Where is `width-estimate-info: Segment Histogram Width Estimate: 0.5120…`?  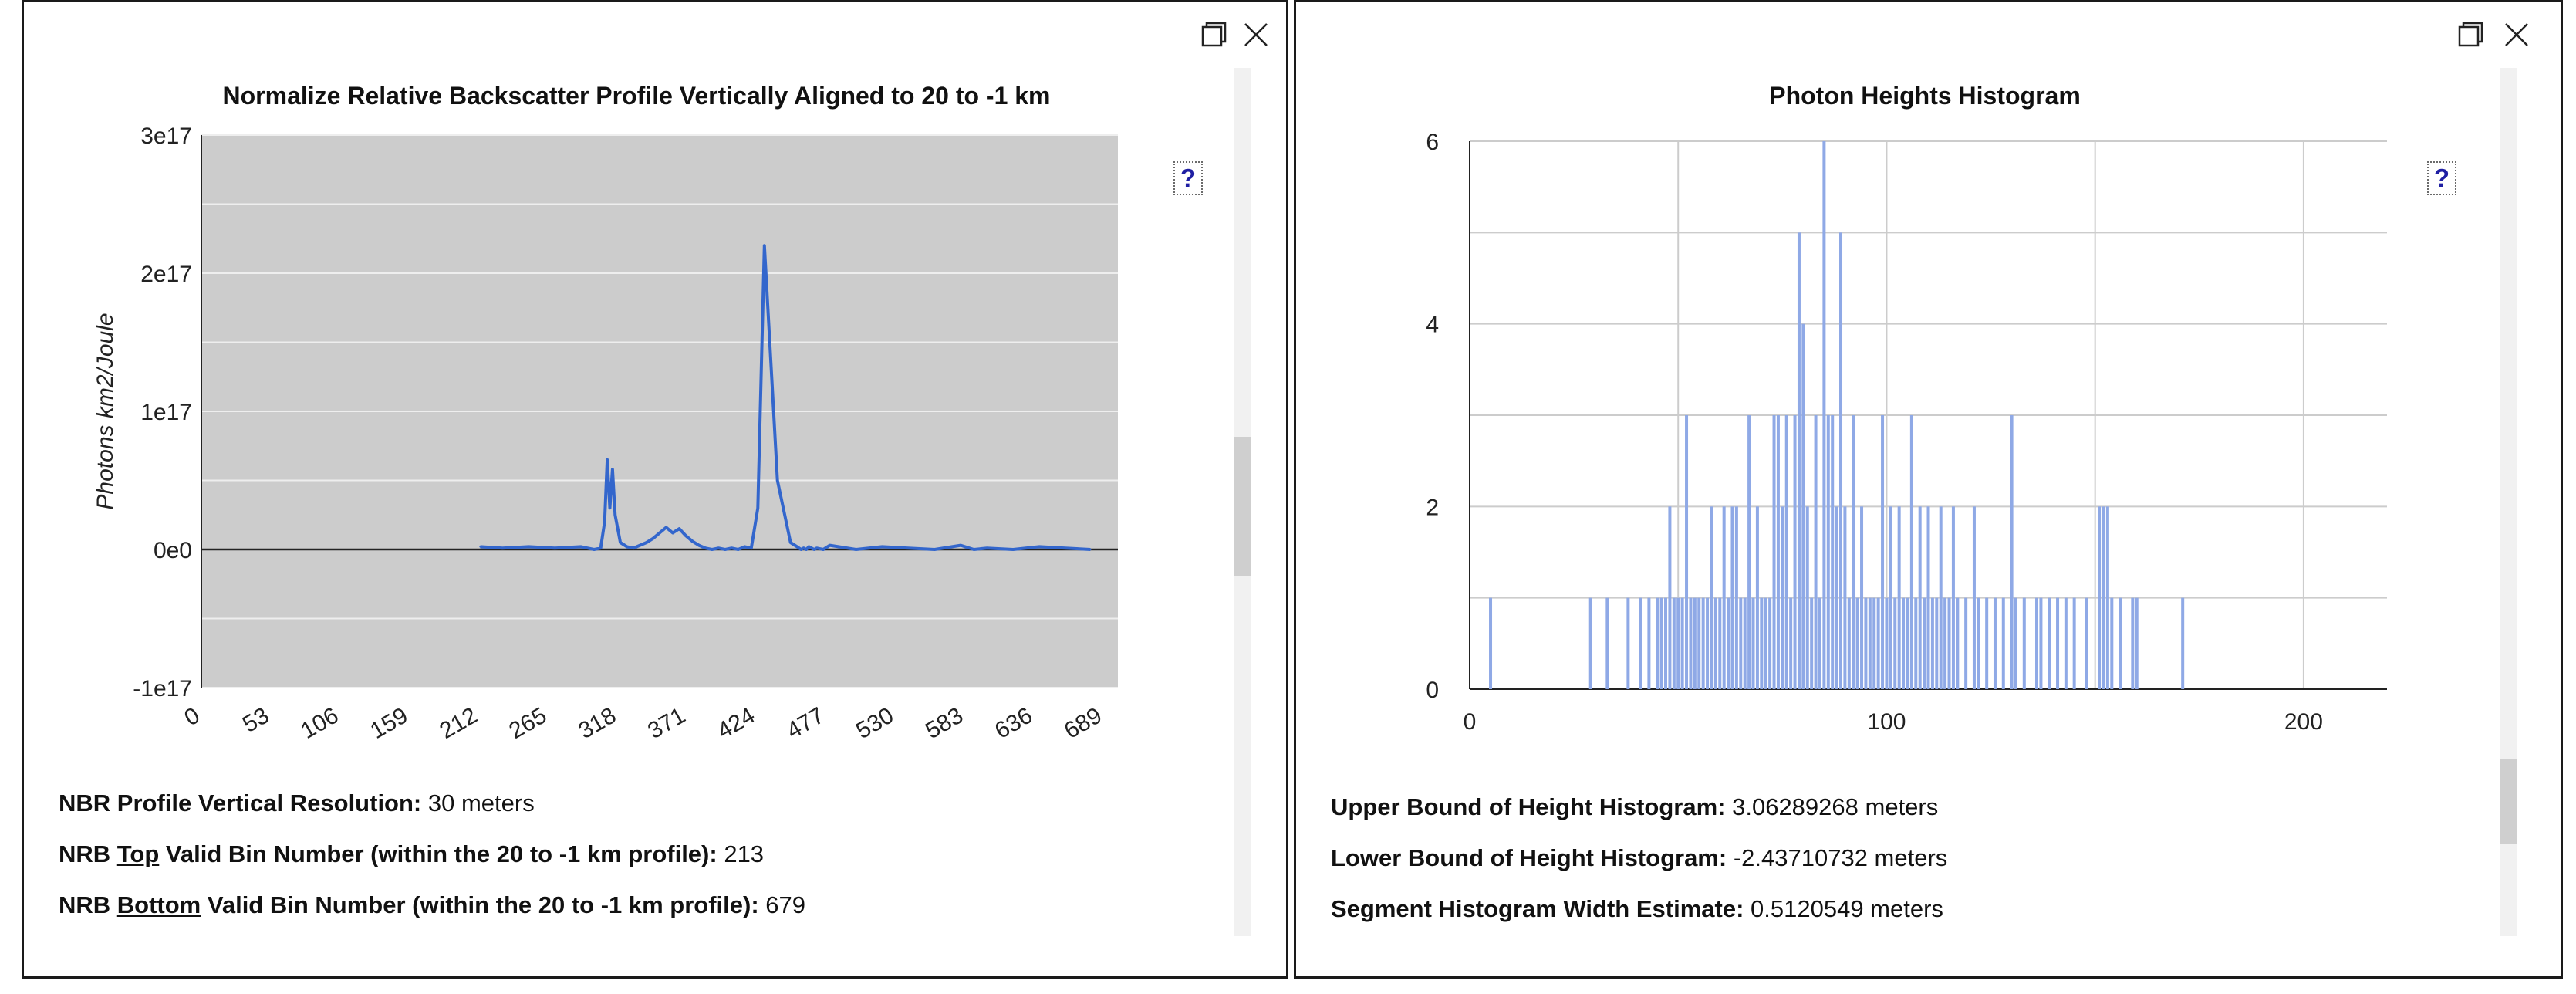
width-estimate-info: Segment Histogram Width Estimate: 0.5120… is located at coordinates (1637, 909).